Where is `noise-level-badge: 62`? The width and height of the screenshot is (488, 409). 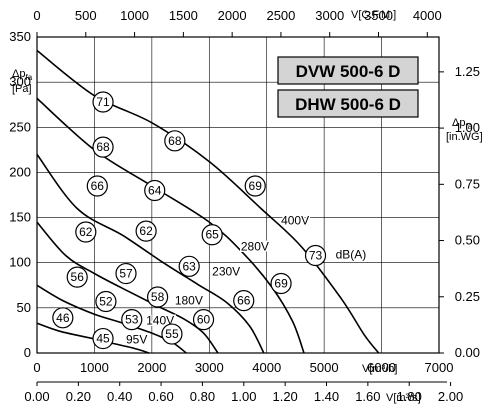
noise-level-badge: 62 is located at coordinates (146, 231).